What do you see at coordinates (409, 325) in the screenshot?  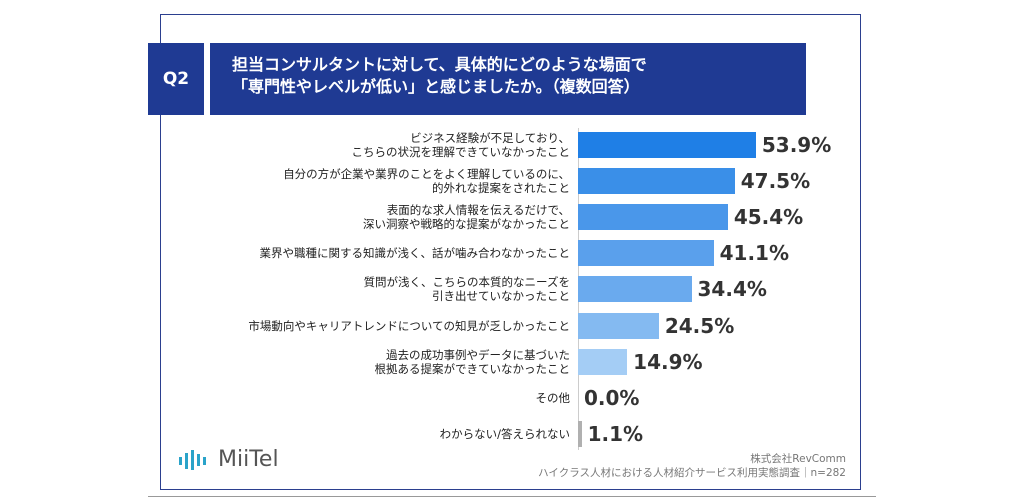 I see `category-label: 市場動向やキャリアトレンドについての知見が乏しかったこと` at bounding box center [409, 325].